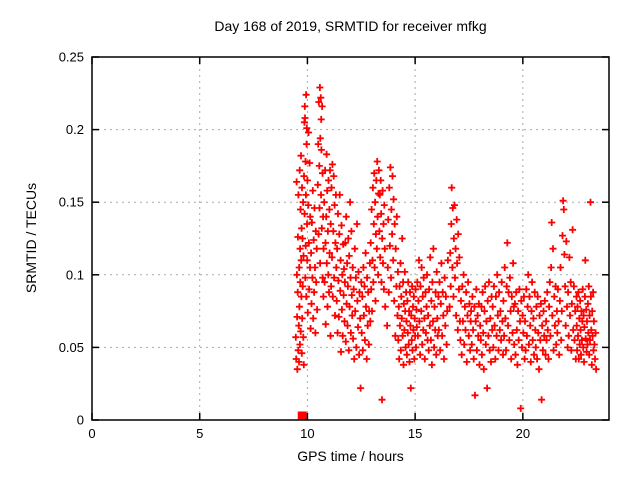 The image size is (640, 480). I want to click on y-tick-label: 0.2, so click(75, 129).